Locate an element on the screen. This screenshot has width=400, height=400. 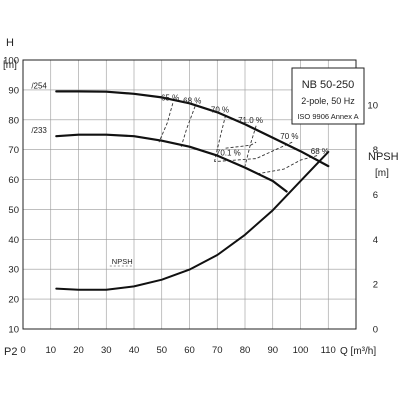
p2-label: P2 is located at coordinates (10, 352).